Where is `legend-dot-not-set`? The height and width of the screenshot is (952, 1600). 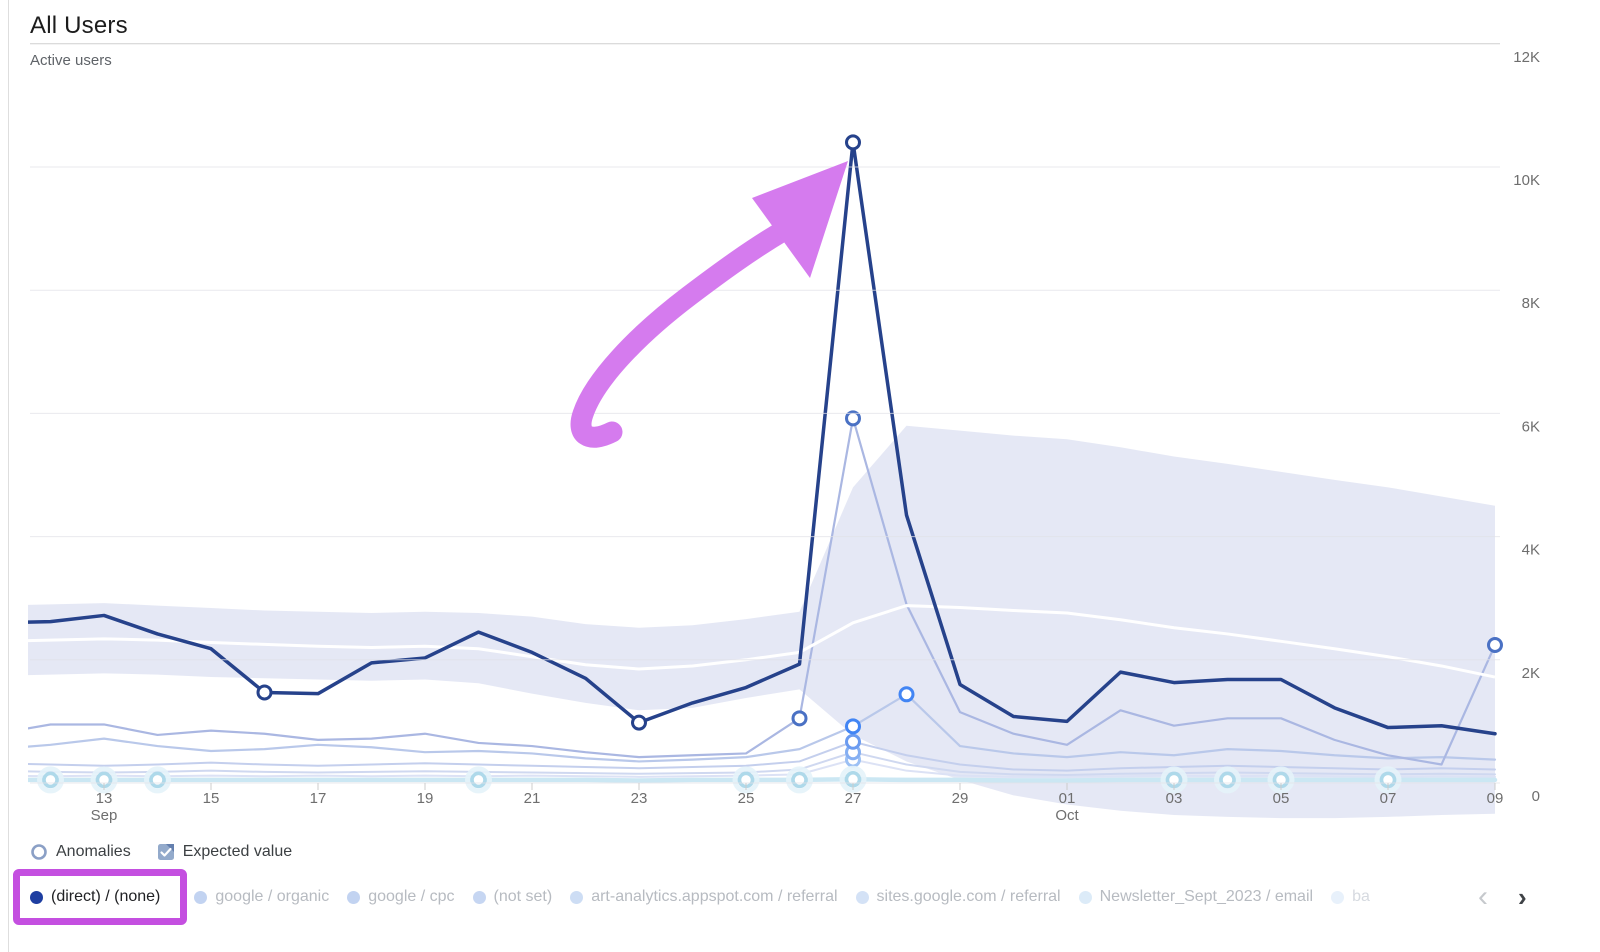 legend-dot-not-set is located at coordinates (479, 897).